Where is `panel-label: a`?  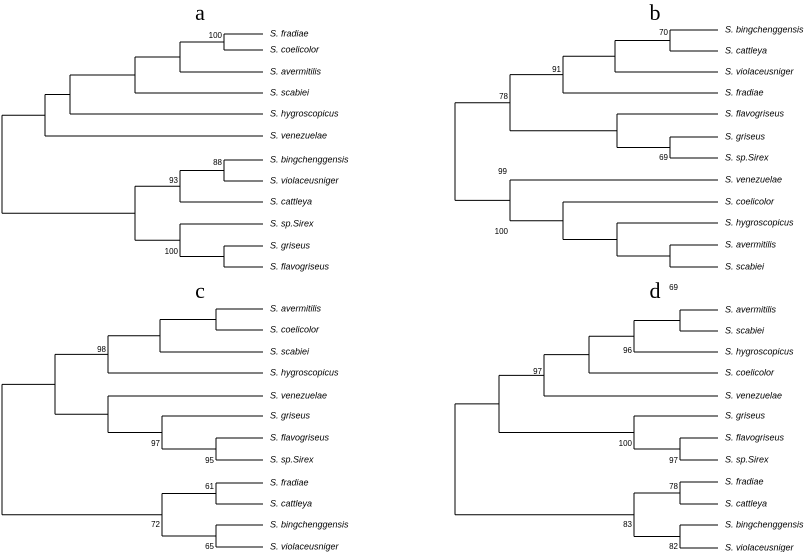
panel-label: a is located at coordinates (200, 12).